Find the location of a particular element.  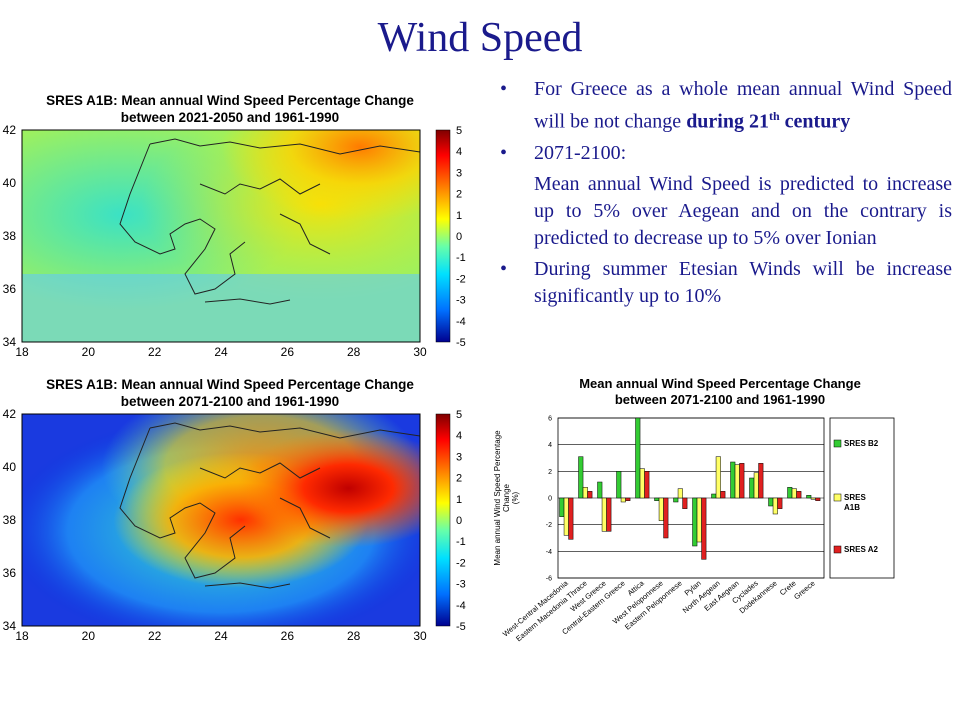

map1-lon-ticks: 18 20 22 24 26 28 30 is located at coordinates (221, 352).